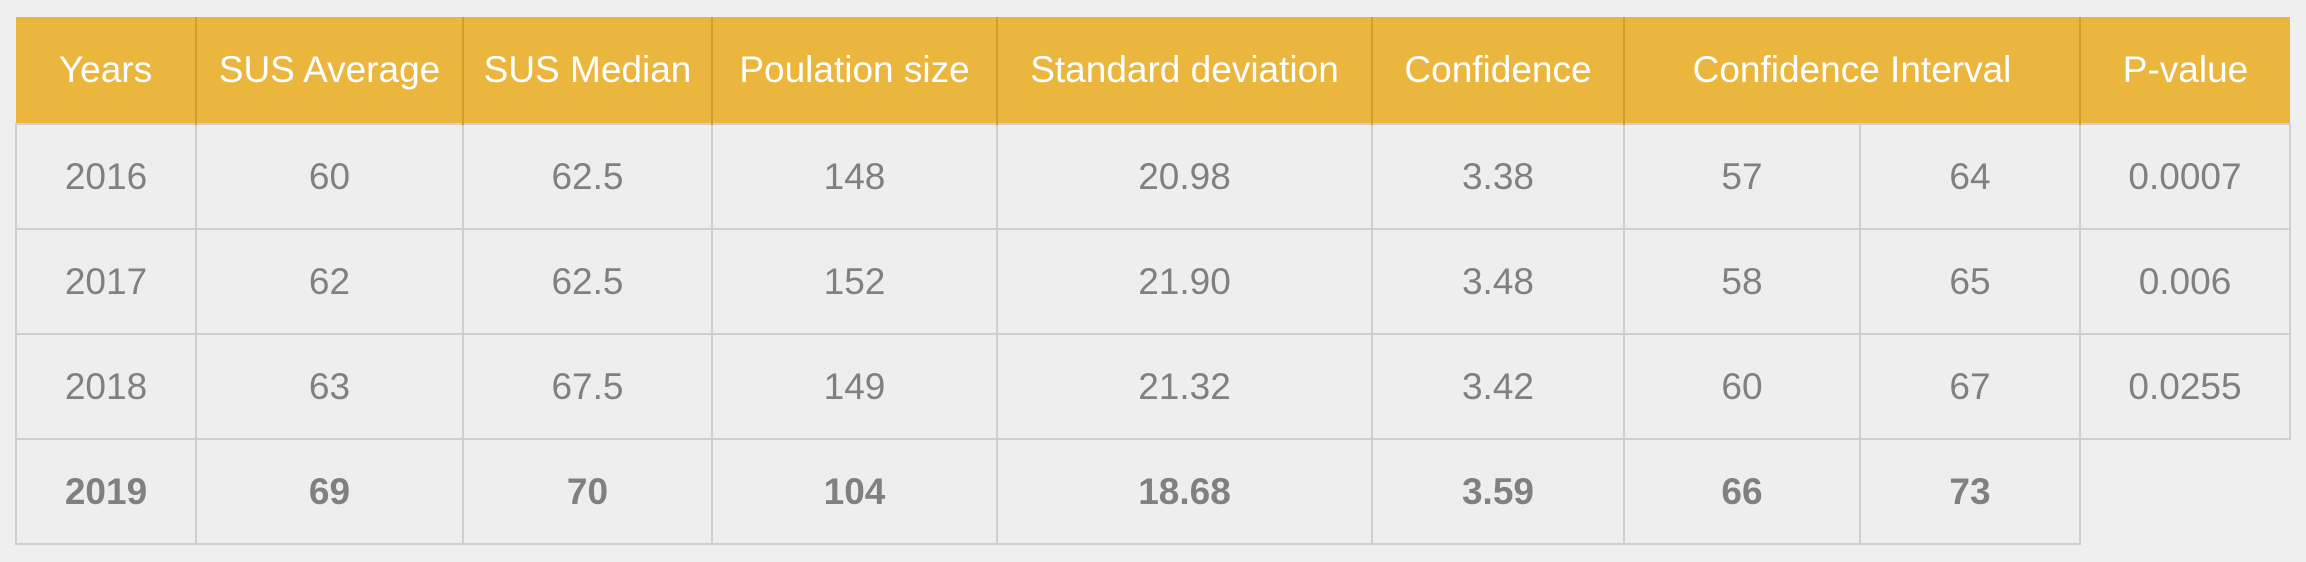  I want to click on cell-standard-deviation: 21.90, so click(1184, 281).